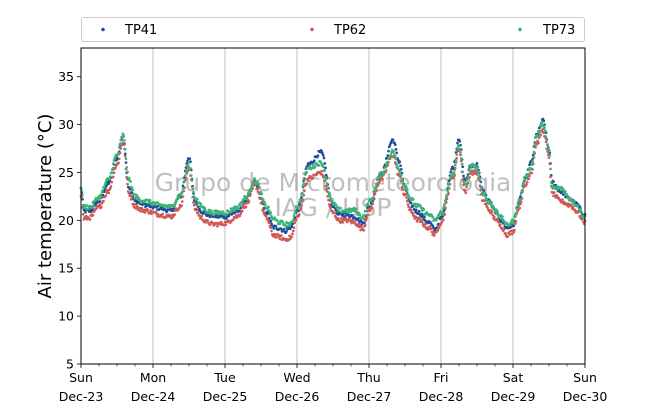  Describe the element at coordinates (333, 29) in the screenshot. I see `legend-frame` at that location.